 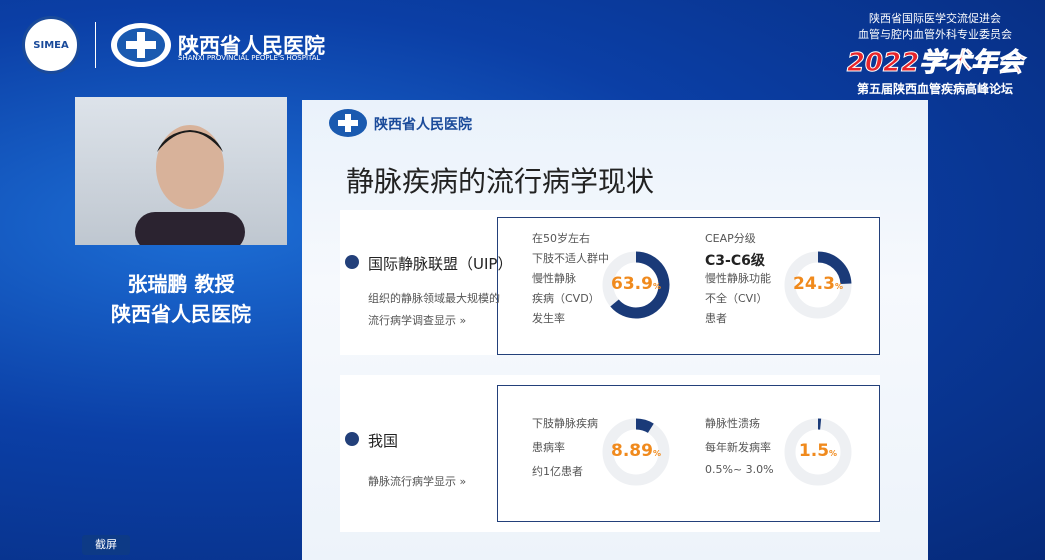 What do you see at coordinates (730, 238) in the screenshot?
I see `stat-text: CEAP分级` at bounding box center [730, 238].